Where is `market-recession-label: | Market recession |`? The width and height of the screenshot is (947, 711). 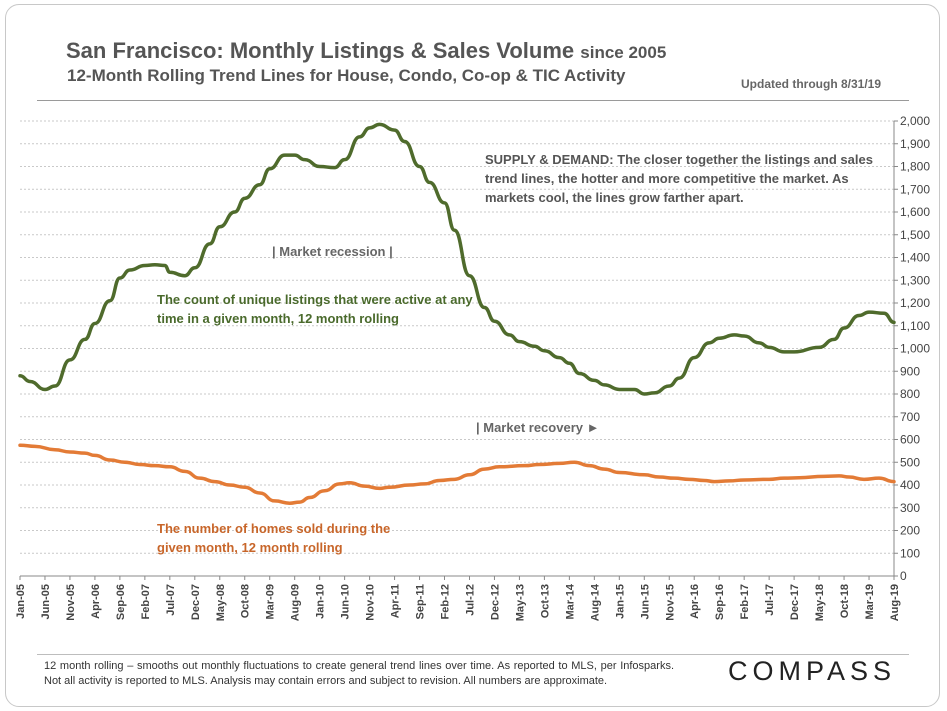 market-recession-label: | Market recession | is located at coordinates (332, 251).